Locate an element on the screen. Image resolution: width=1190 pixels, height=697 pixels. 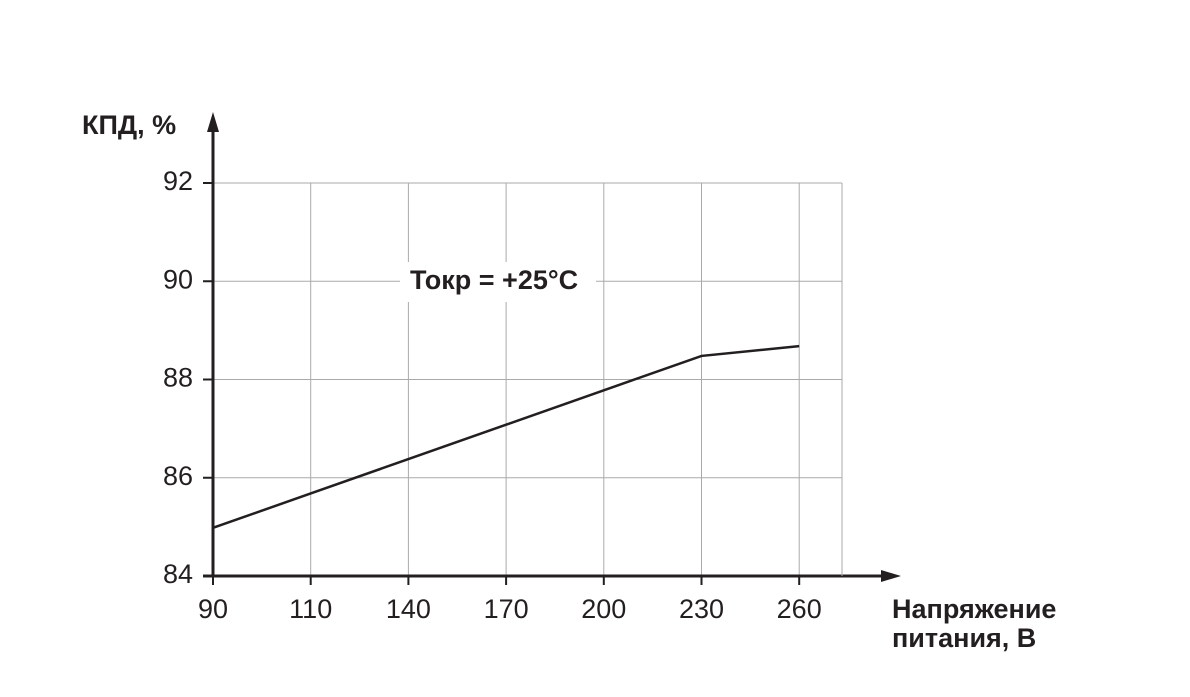
annotation: Токр = +25°C is located at coordinates (494, 280).